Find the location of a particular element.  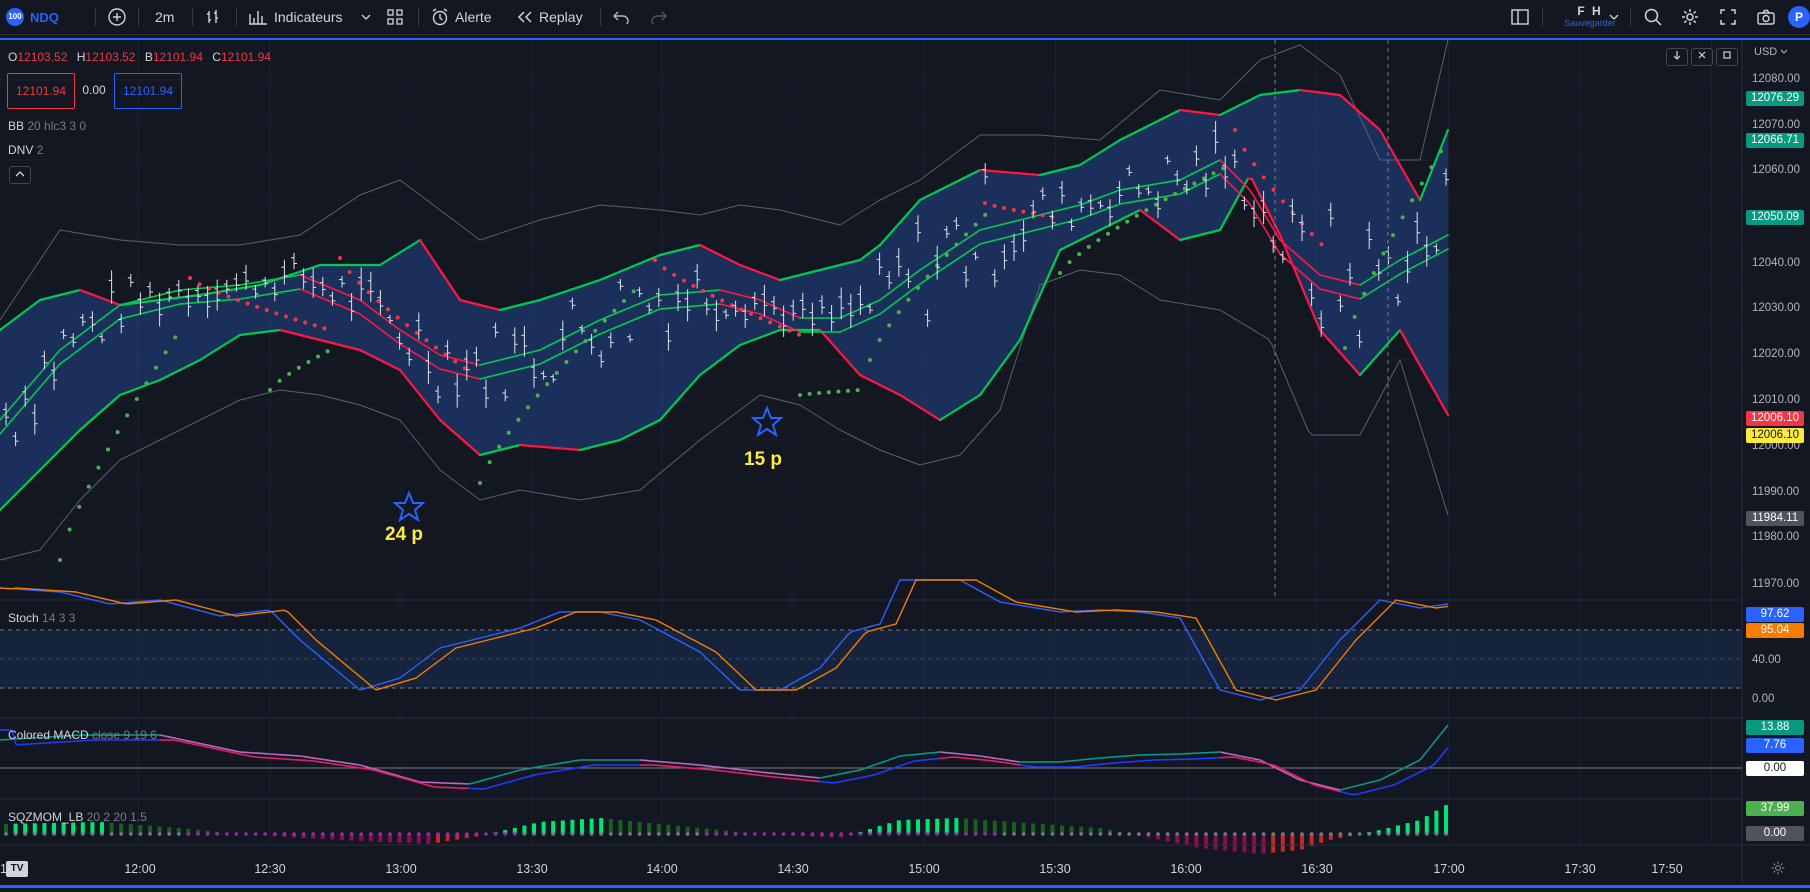

camera-icon is located at coordinates (1766, 17).